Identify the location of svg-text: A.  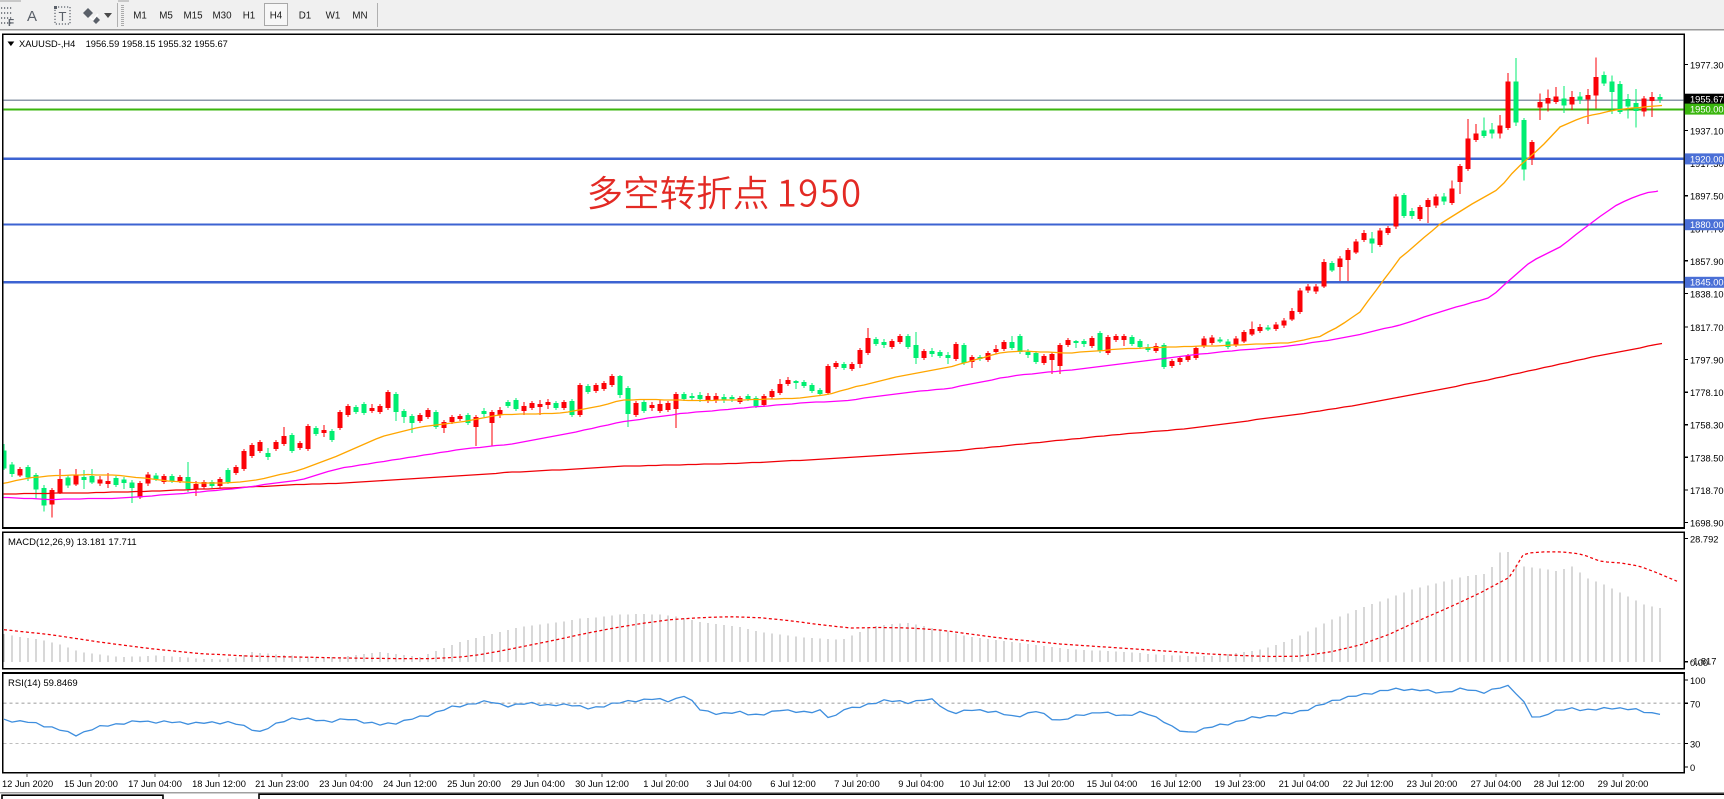
(32, 16).